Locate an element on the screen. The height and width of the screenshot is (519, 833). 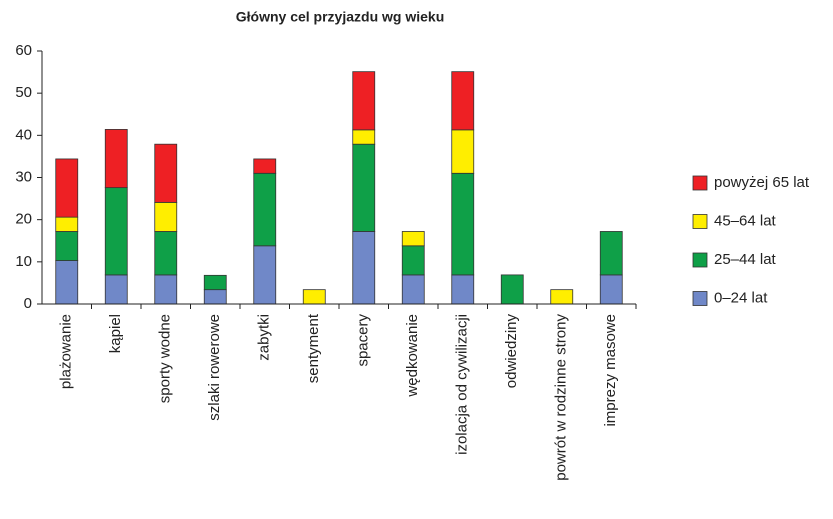
legend-label: 45–64 lat is located at coordinates (745, 220).